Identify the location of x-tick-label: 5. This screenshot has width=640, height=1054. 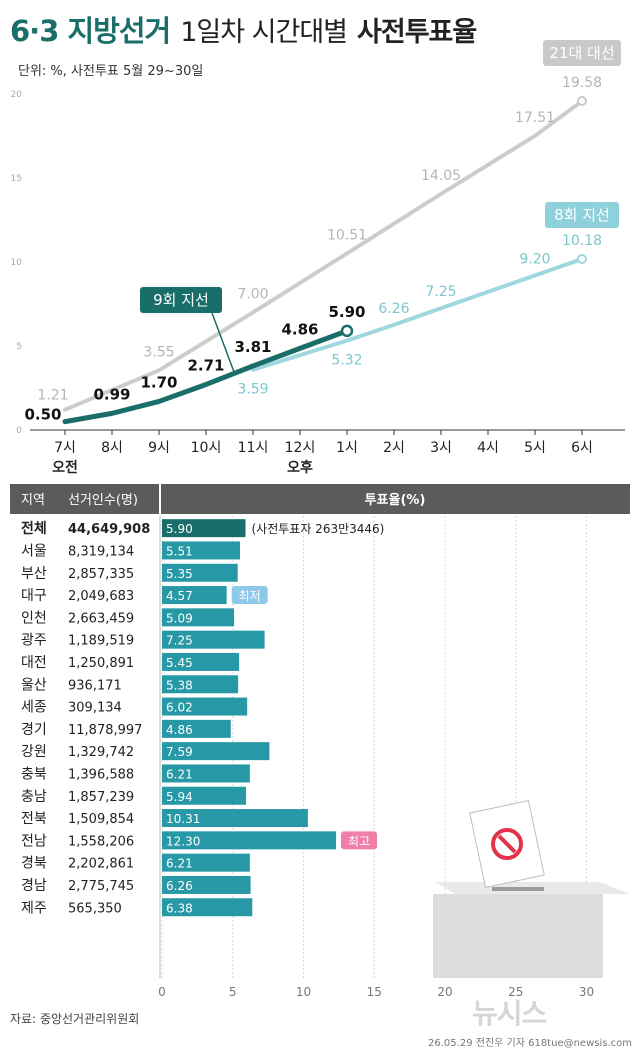
(233, 992).